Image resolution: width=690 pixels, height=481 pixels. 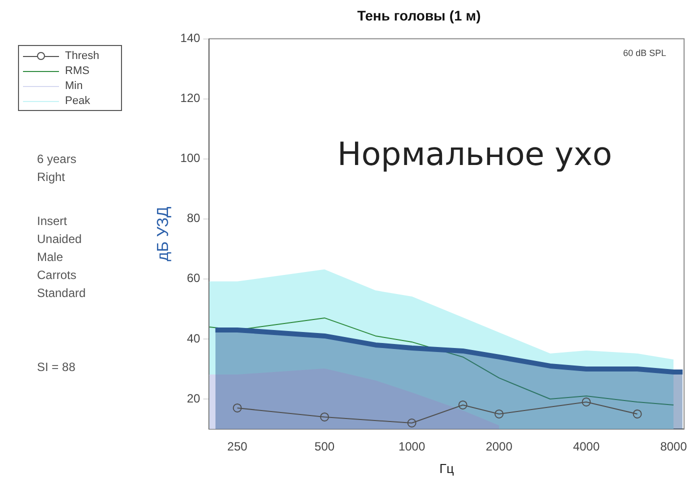 I want to click on annotation: Нормальное ухо, so click(x=474, y=154).